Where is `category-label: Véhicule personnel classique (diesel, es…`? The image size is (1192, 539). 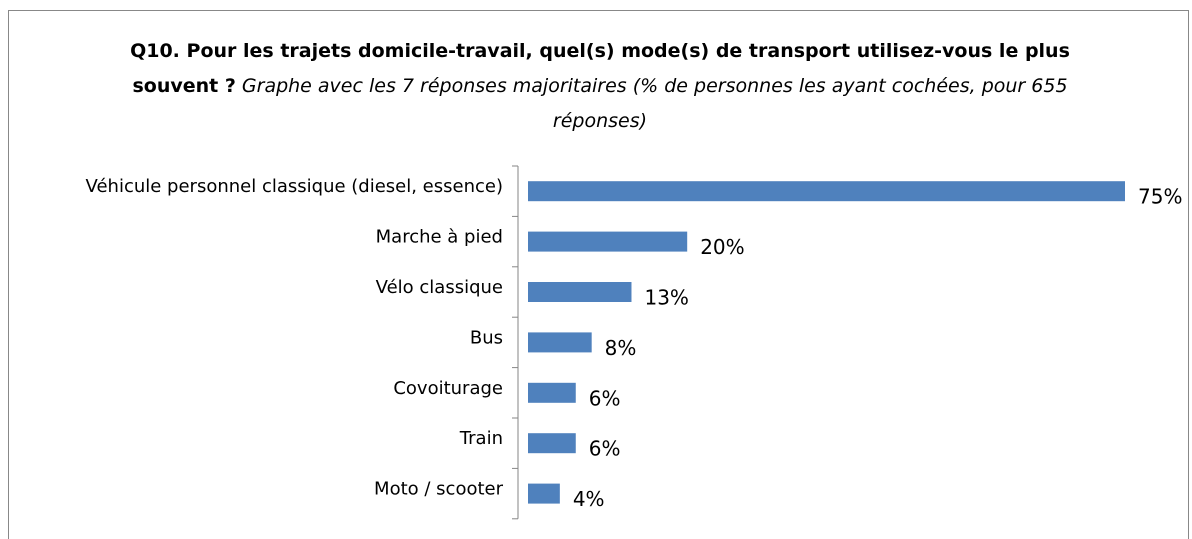 category-label: Véhicule personnel classique (diesel, es… is located at coordinates (294, 186).